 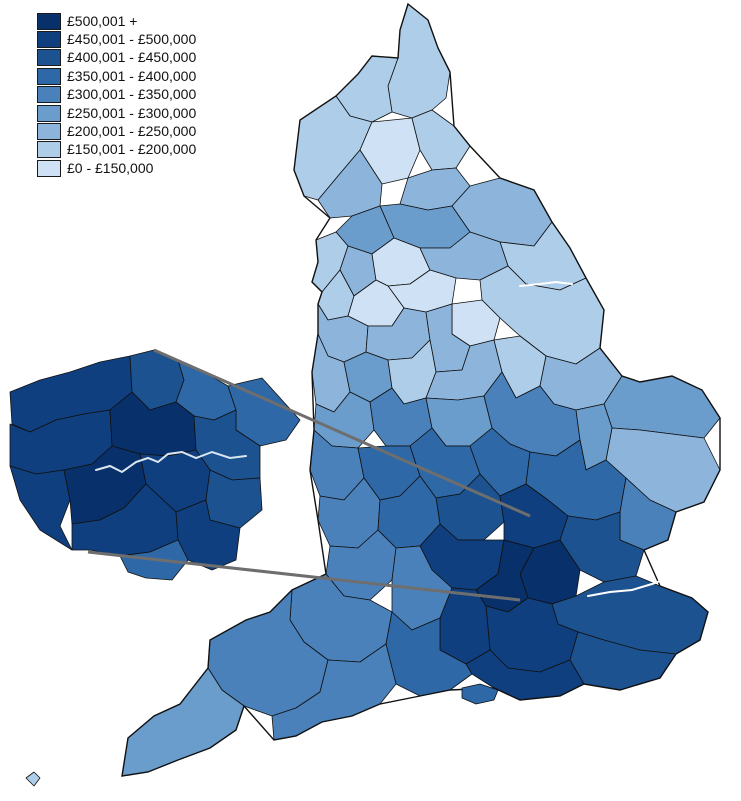 What do you see at coordinates (546, 283) in the screenshot?
I see `humber-estuary` at bounding box center [546, 283].